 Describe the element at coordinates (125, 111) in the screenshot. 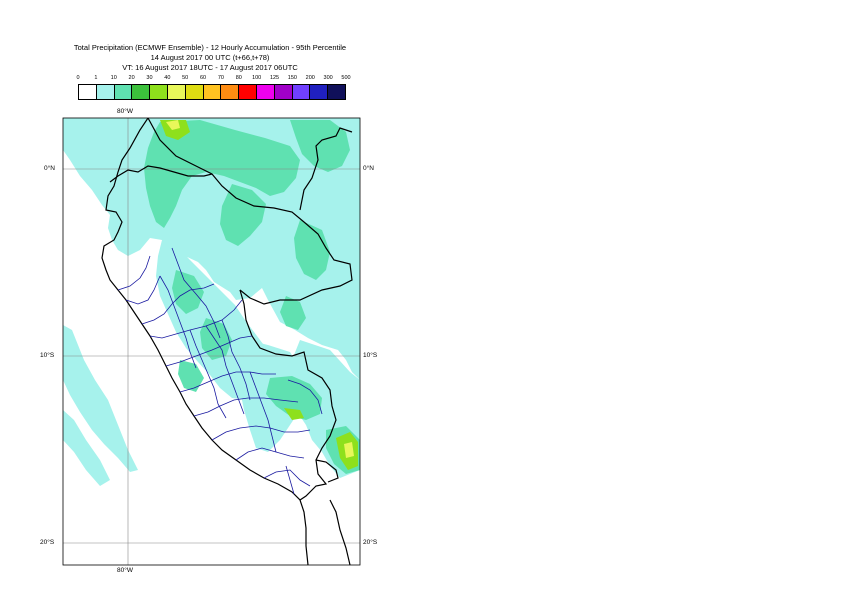

I see `lon-label-top: 80°W` at that location.